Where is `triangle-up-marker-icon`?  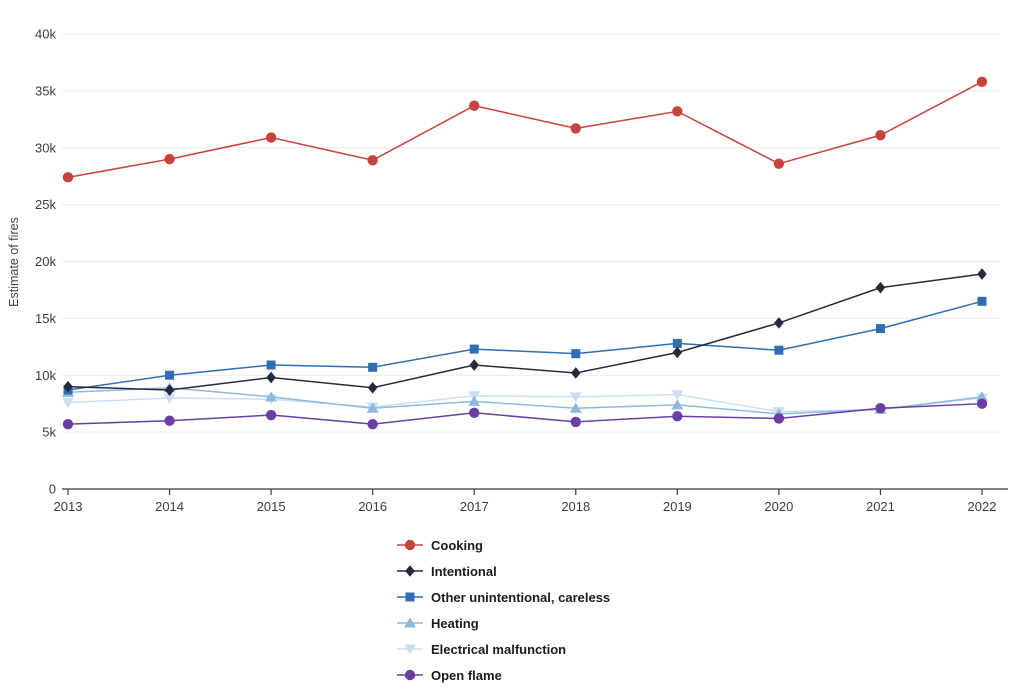
triangle-up-marker-icon is located at coordinates (410, 622).